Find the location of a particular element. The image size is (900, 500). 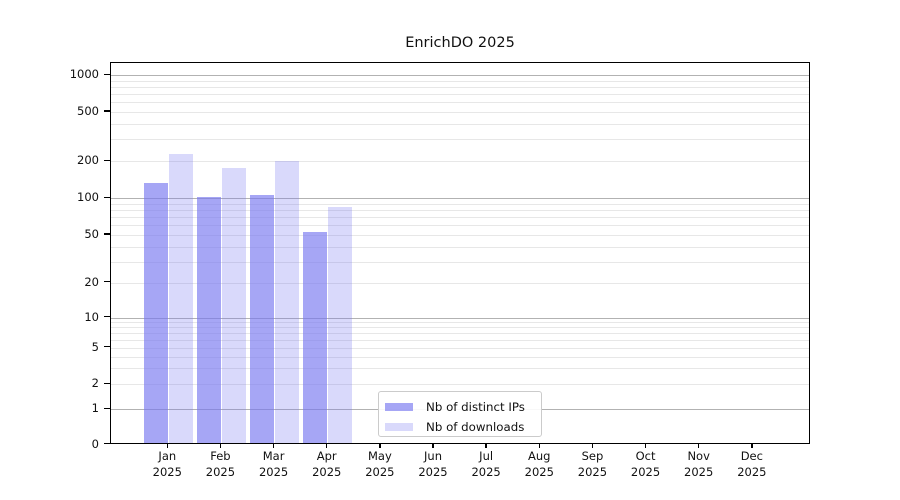

legend-item-downloads: Nb of downloads is located at coordinates (463, 426).